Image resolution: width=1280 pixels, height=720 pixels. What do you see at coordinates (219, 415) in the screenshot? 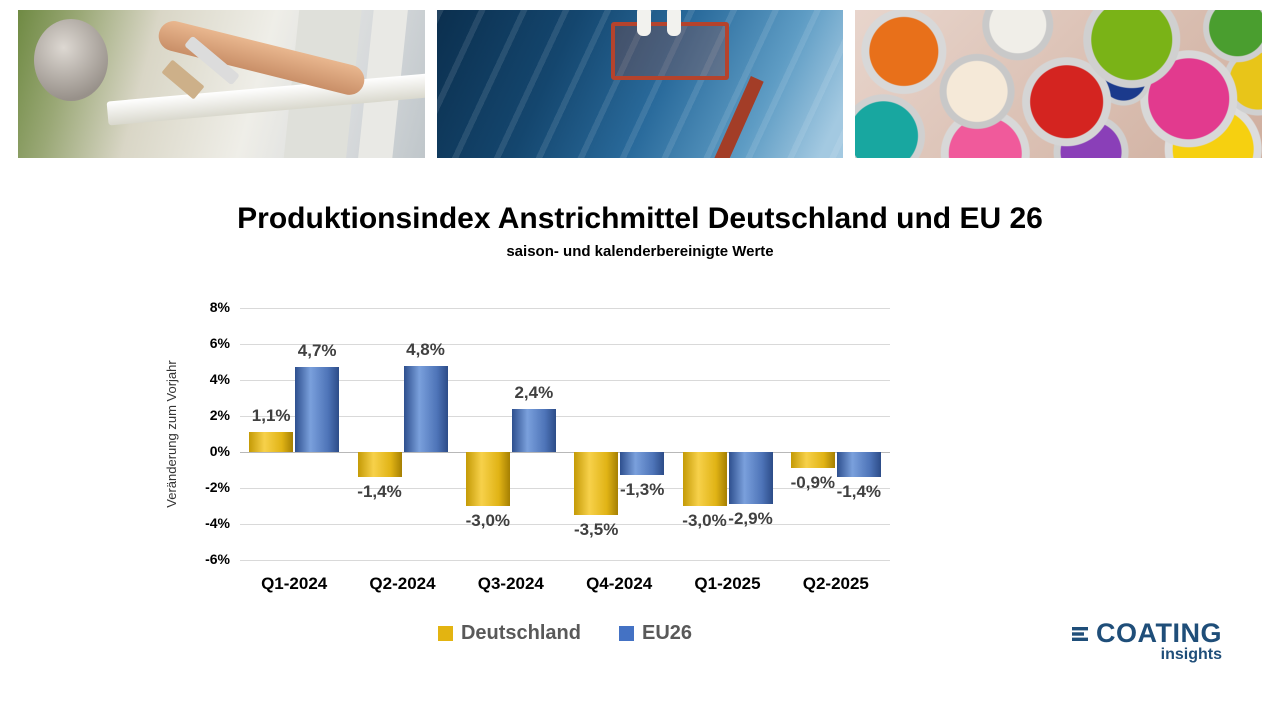
I see `y-tick-label: 2%` at bounding box center [219, 415].